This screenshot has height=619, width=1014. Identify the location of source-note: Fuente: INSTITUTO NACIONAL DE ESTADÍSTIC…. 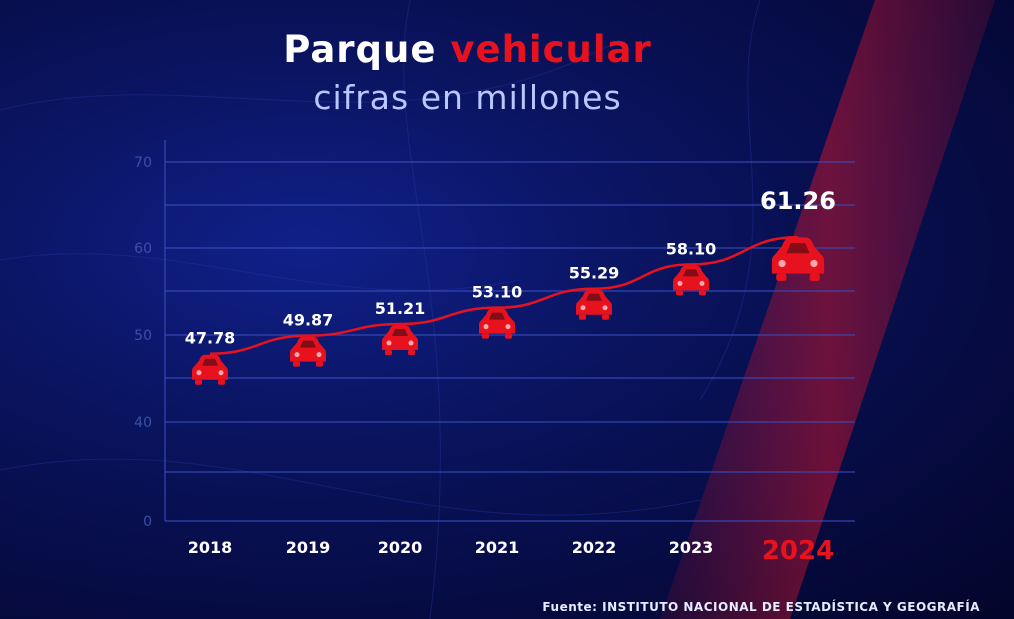
(761, 607).